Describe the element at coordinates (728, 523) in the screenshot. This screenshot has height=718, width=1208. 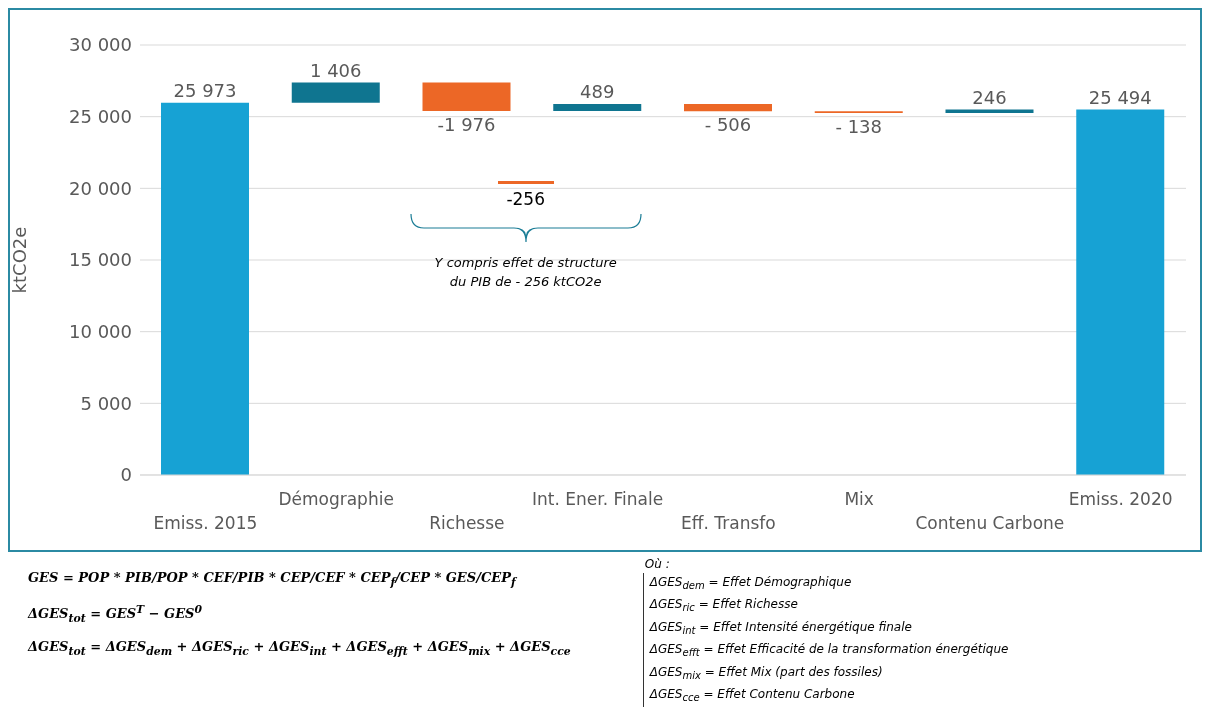
I see `x-tick-label: Eff. Transfo` at that location.